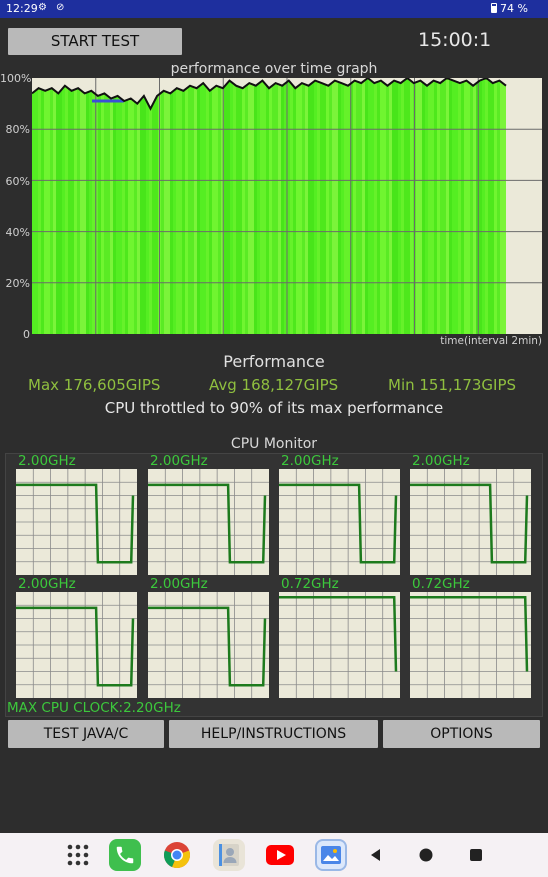 The width and height of the screenshot is (548, 877). What do you see at coordinates (95, 41) in the screenshot?
I see `start-test-button: START TEST` at bounding box center [95, 41].